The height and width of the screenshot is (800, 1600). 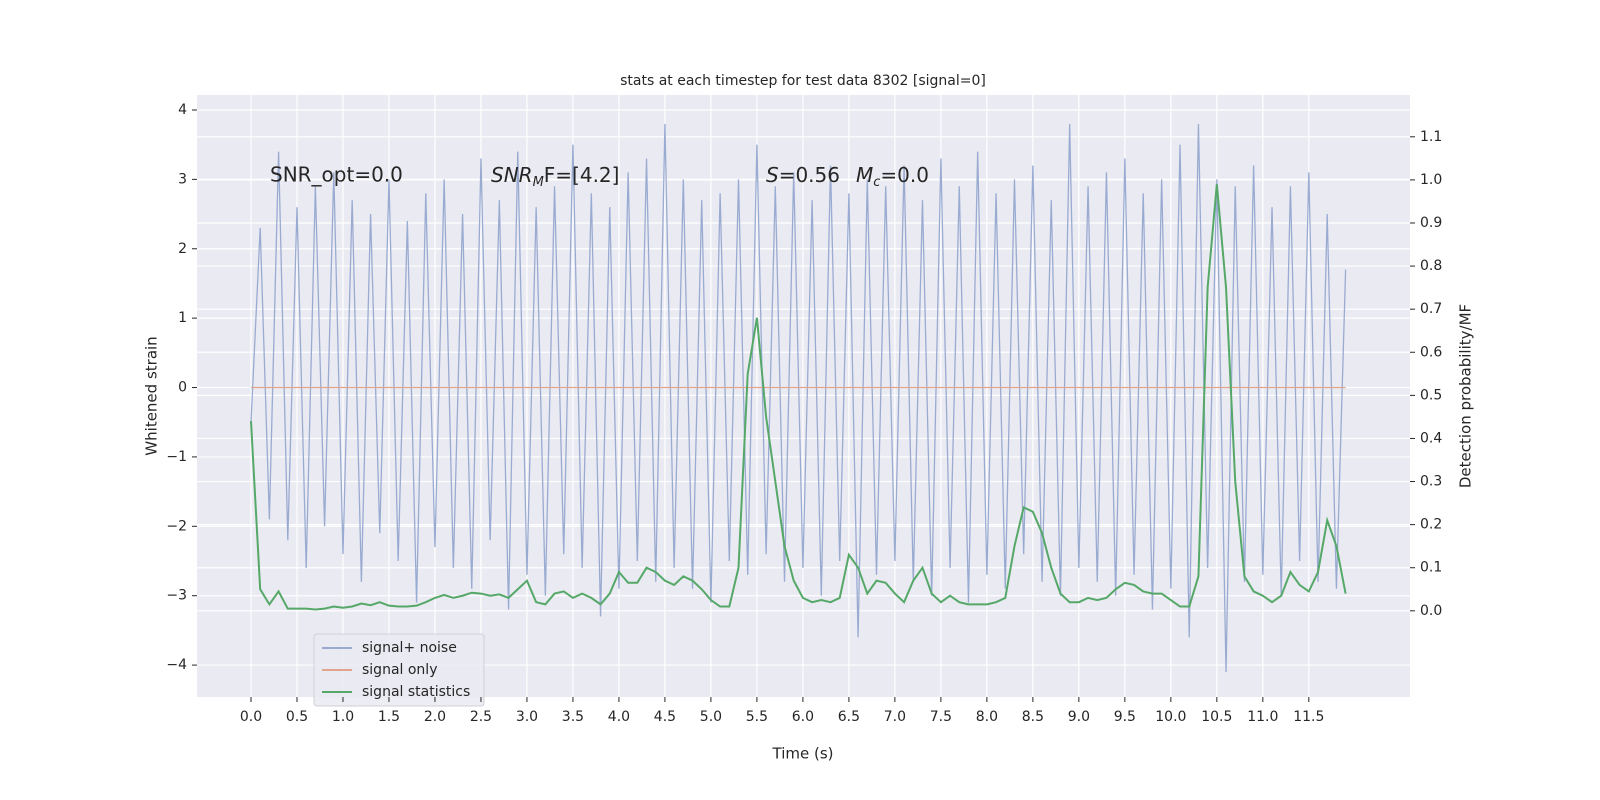 I want to click on x-tick-label: 2.0, so click(x=435, y=717).